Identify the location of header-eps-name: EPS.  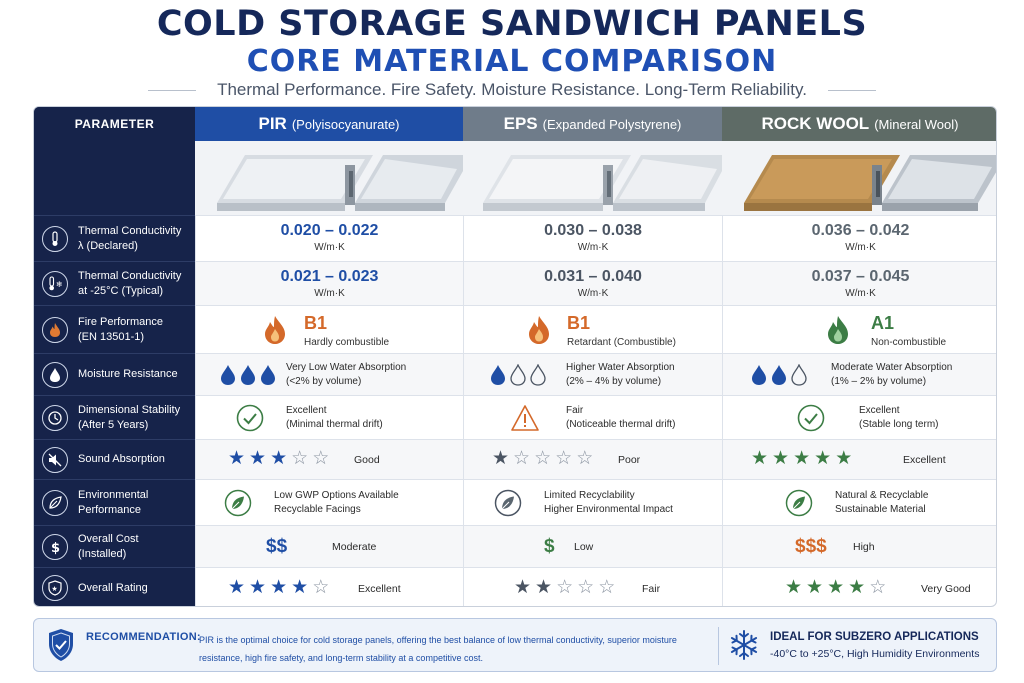
(520, 123).